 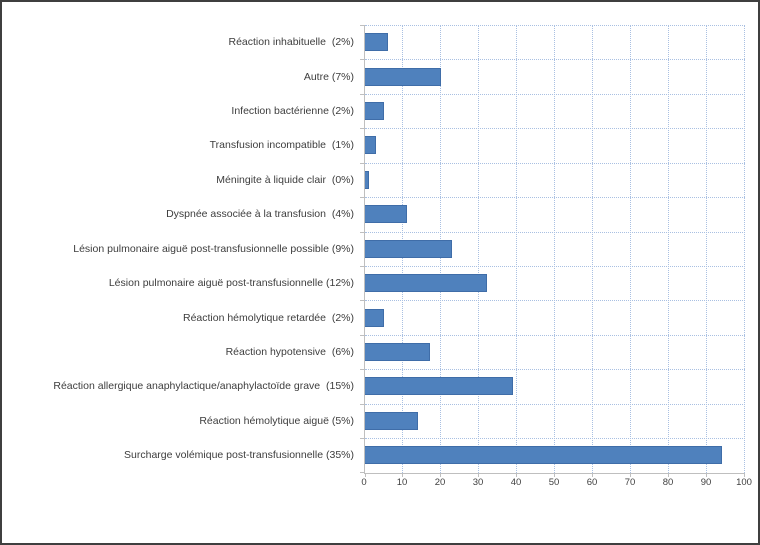 I want to click on value-tick-label: 10, so click(x=402, y=482).